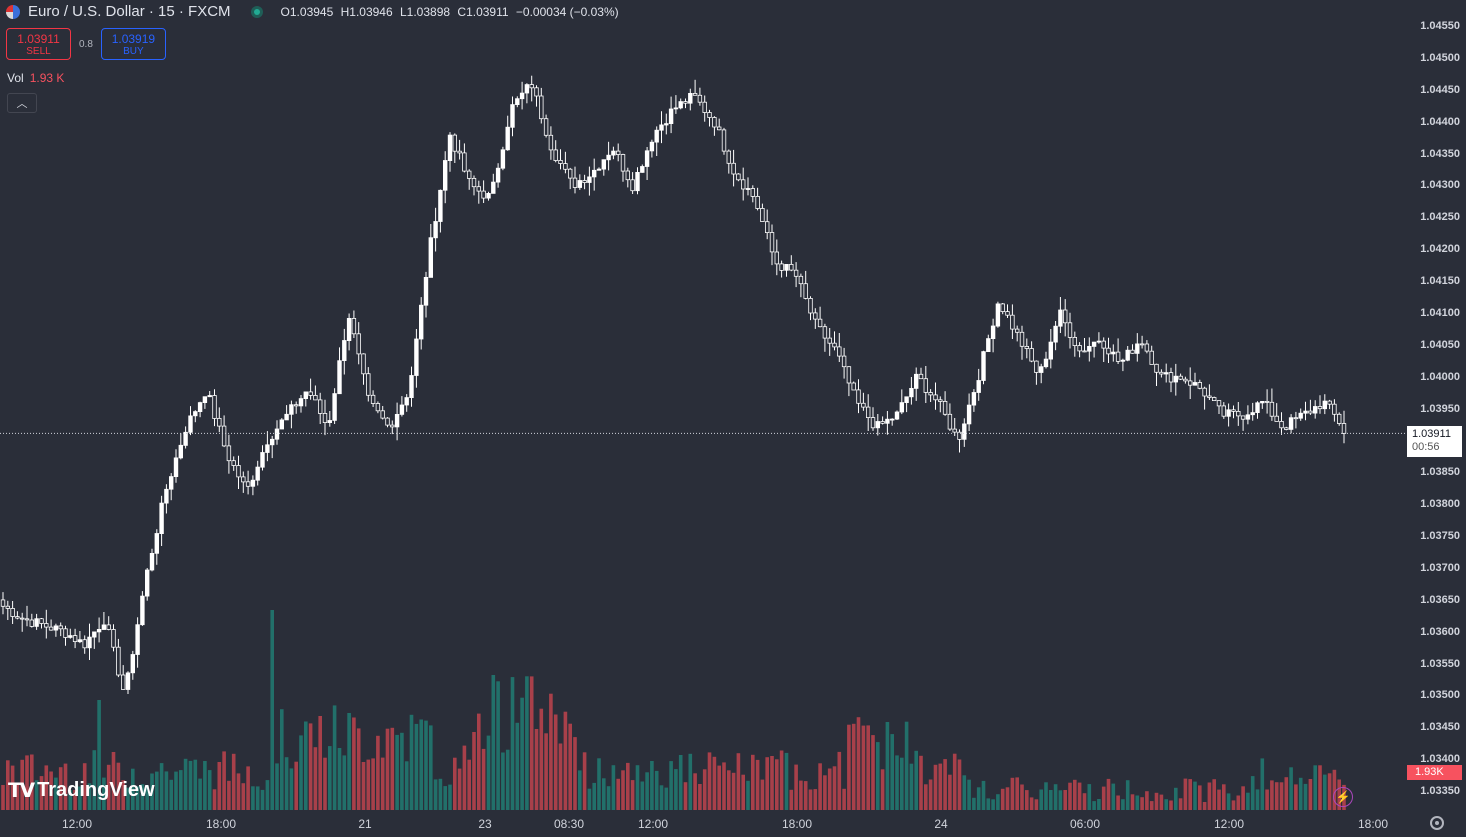 The width and height of the screenshot is (1466, 837). What do you see at coordinates (256, 11) in the screenshot?
I see `market-open-icon` at bounding box center [256, 11].